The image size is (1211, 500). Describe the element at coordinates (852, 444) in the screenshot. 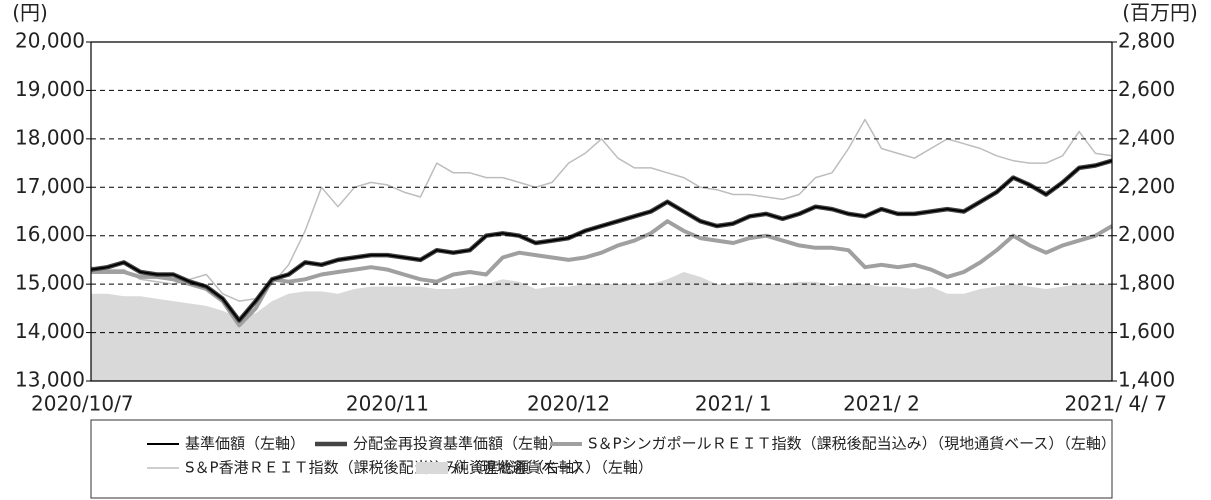

I see `legend-label: S＆PシンガポールＲＥＩＴ指数（課税後配当込み）（現地通貨ベース）（左軸）` at that location.